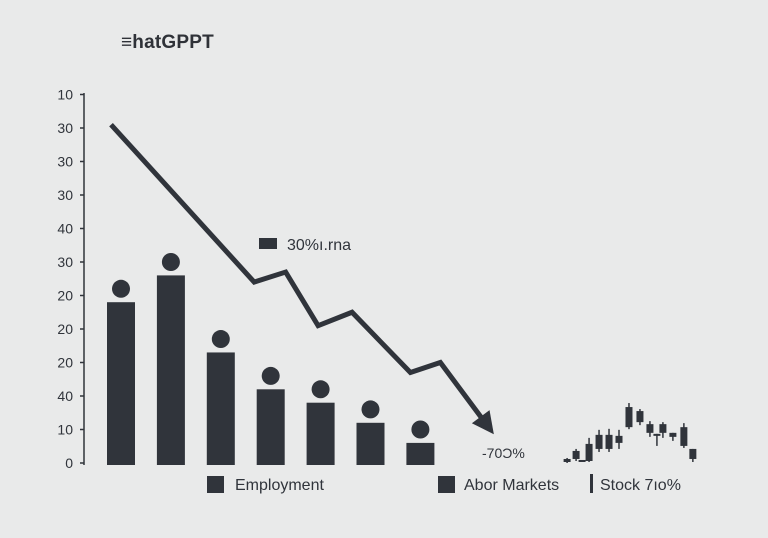  What do you see at coordinates (167, 42) in the screenshot?
I see `chart-title: ≡hatGPPT` at bounding box center [167, 42].